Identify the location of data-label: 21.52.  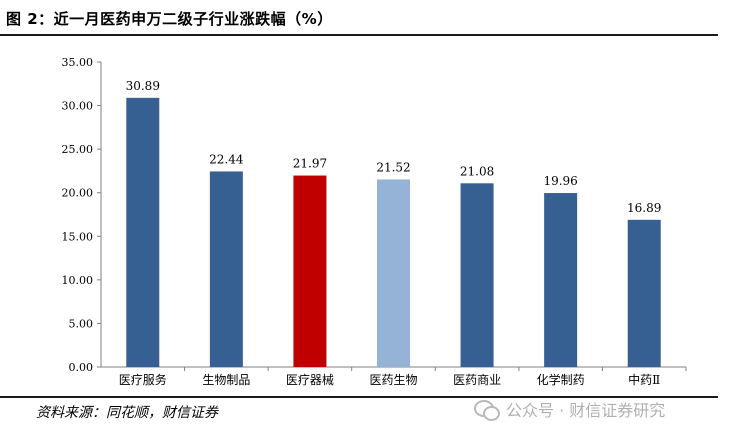
(393, 167).